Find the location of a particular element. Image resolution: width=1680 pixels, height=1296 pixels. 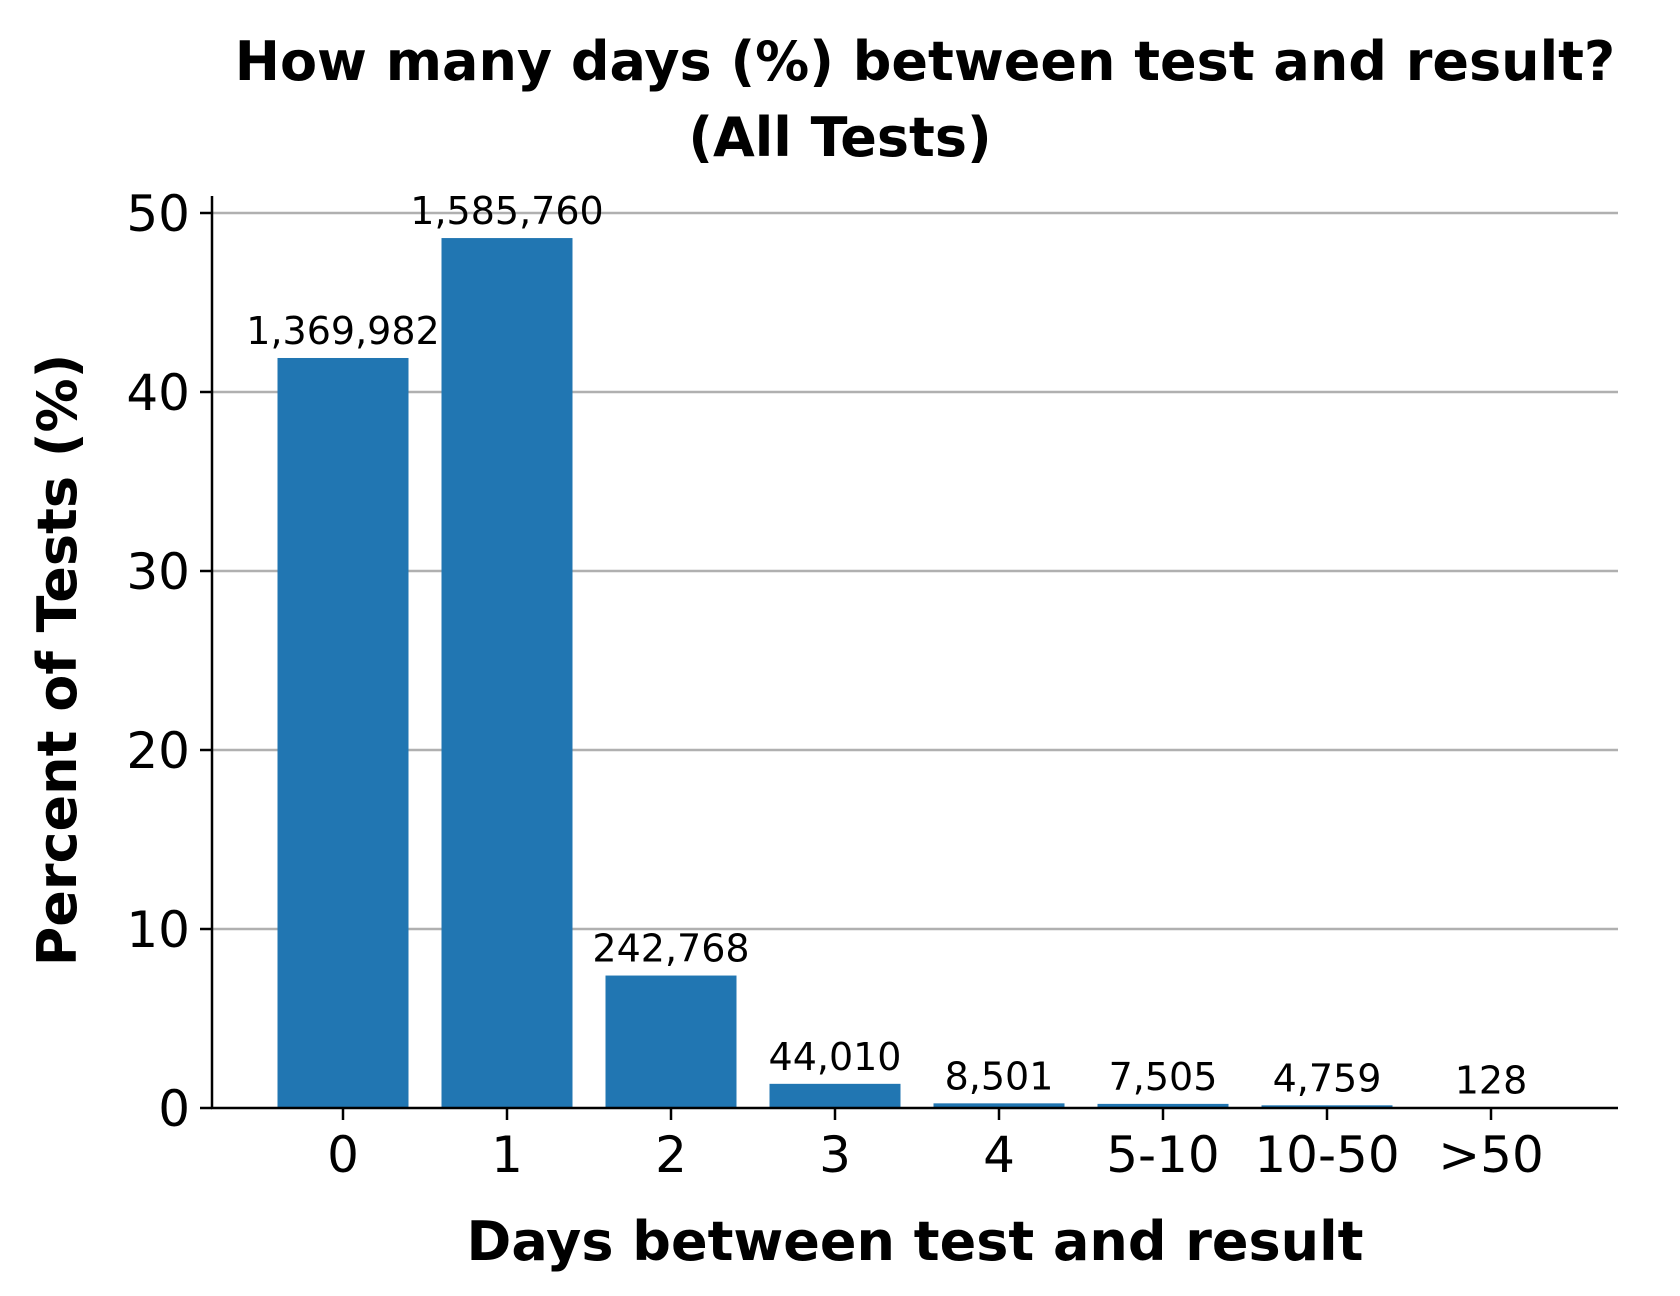

bar-data-label: 128 is located at coordinates (1491, 1080).